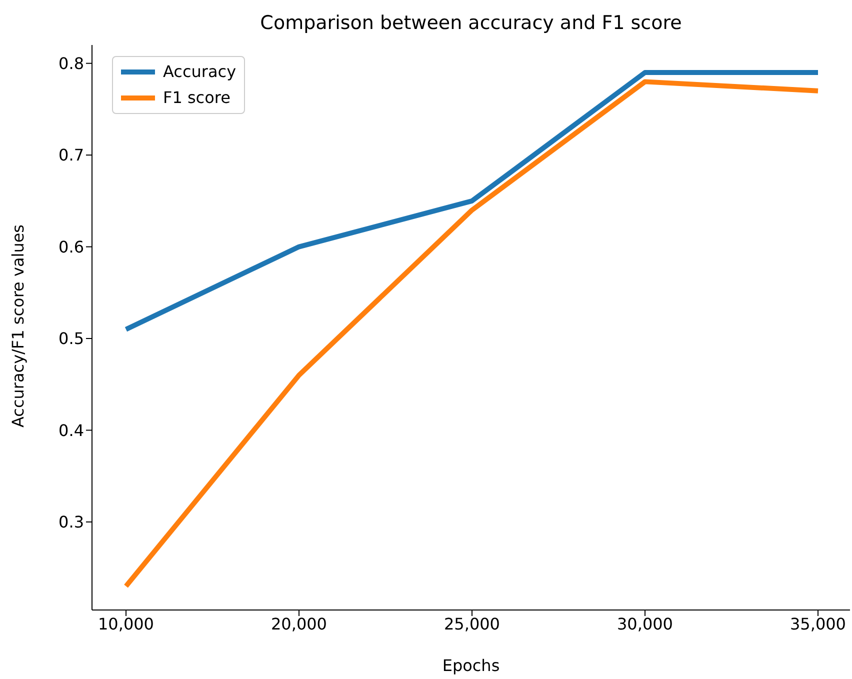 The height and width of the screenshot is (679, 852). Describe the element at coordinates (472, 624) in the screenshot. I see `x-tick-label: 25,000` at that location.